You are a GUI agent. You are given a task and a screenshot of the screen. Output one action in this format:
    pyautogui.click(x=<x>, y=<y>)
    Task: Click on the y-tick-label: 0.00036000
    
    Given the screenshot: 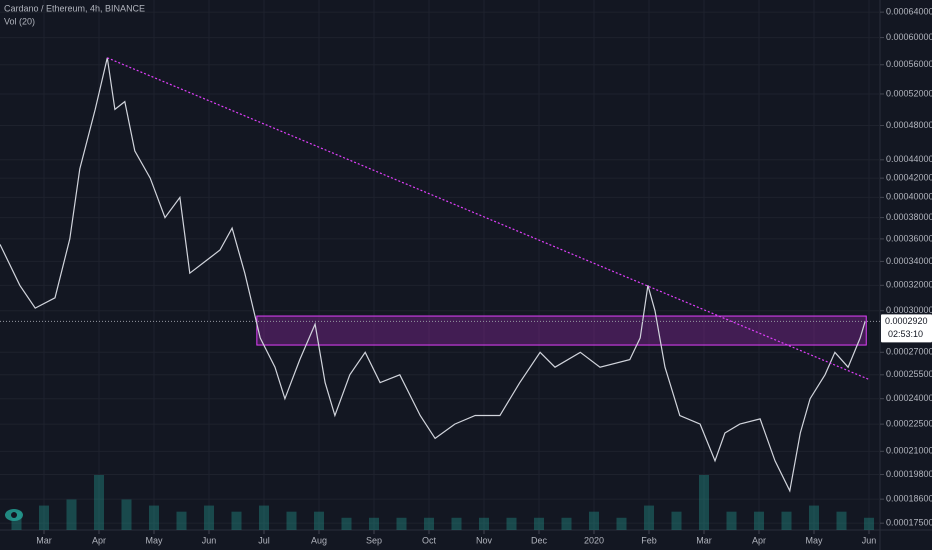 What is the action you would take?
    pyautogui.click(x=909, y=238)
    